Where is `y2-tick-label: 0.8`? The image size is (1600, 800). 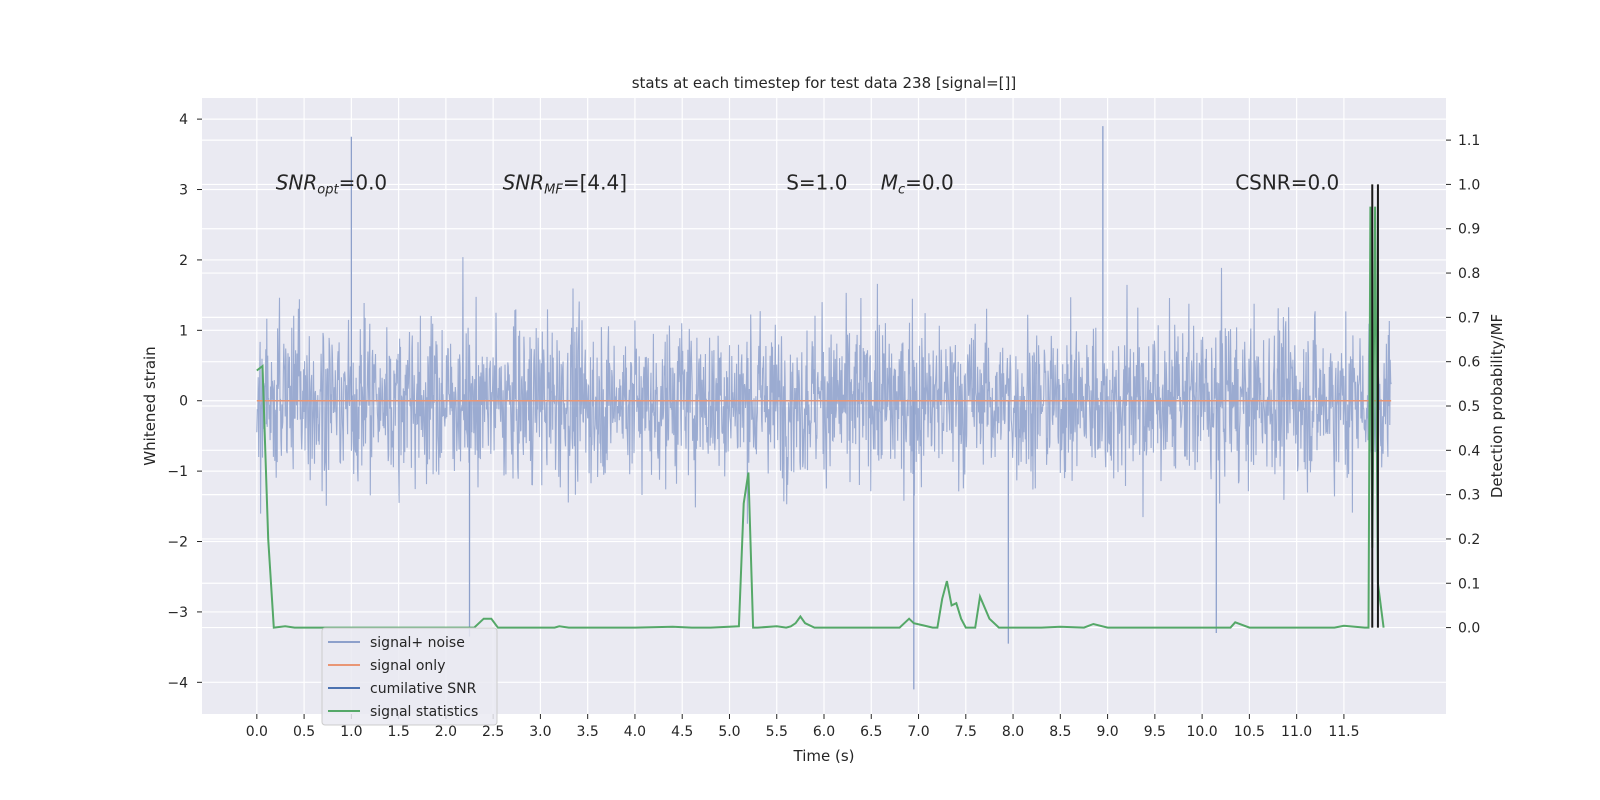
y2-tick-label: 0.8 is located at coordinates (1469, 274).